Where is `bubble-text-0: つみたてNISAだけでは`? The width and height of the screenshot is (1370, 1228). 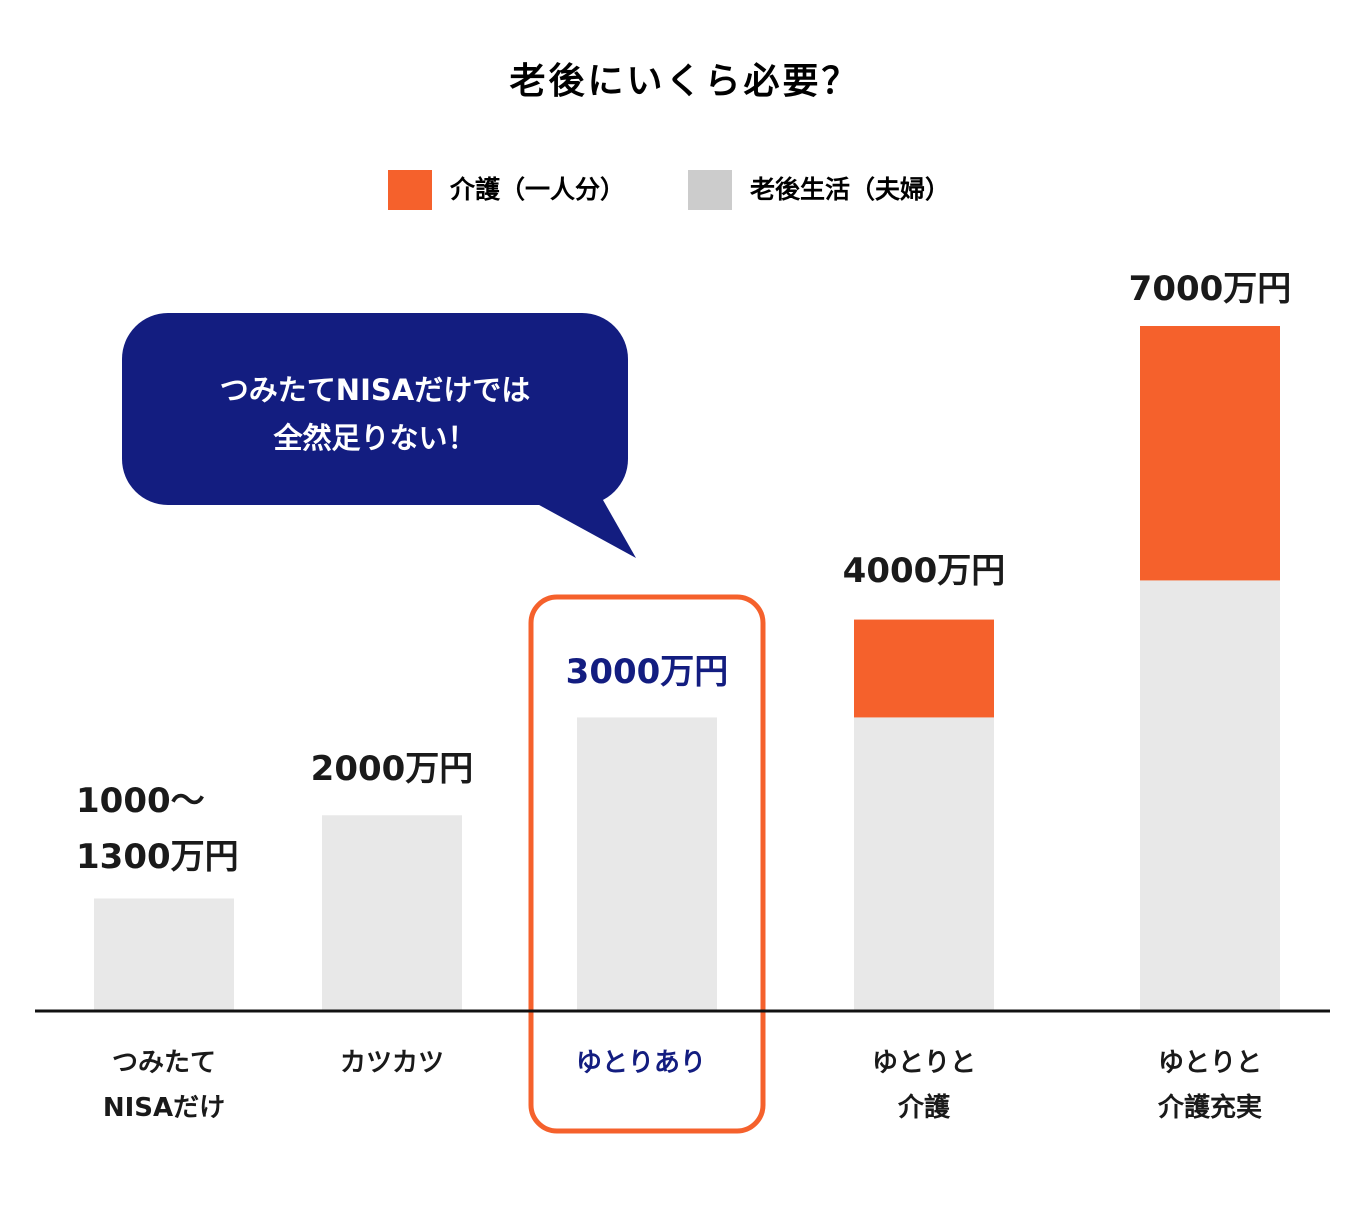 bubble-text-0: つみたてNISAだけでは is located at coordinates (375, 390).